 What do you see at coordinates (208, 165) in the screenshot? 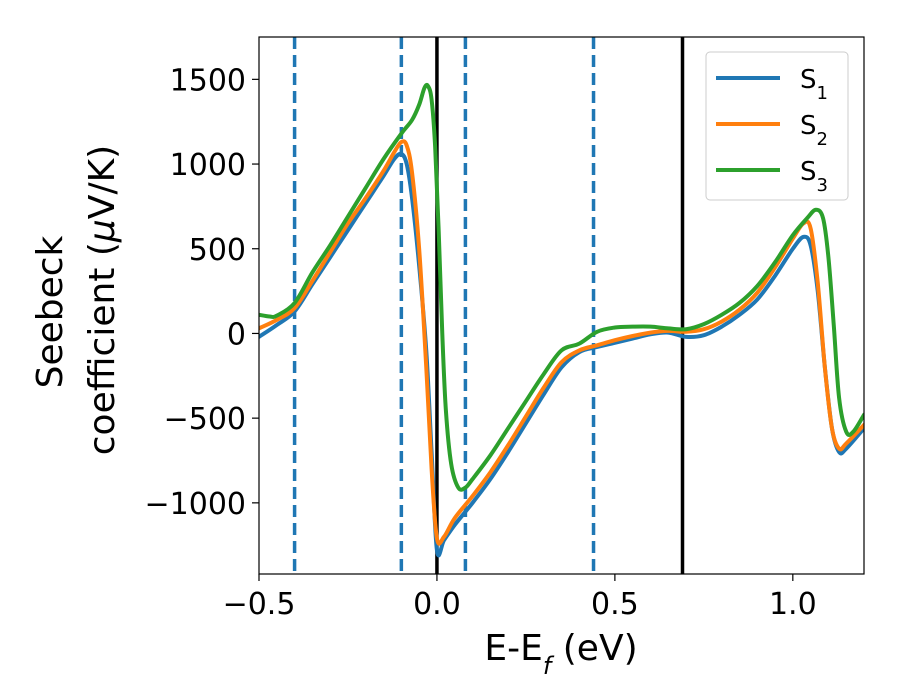
I see `y-tick-label: 1000` at bounding box center [208, 165].